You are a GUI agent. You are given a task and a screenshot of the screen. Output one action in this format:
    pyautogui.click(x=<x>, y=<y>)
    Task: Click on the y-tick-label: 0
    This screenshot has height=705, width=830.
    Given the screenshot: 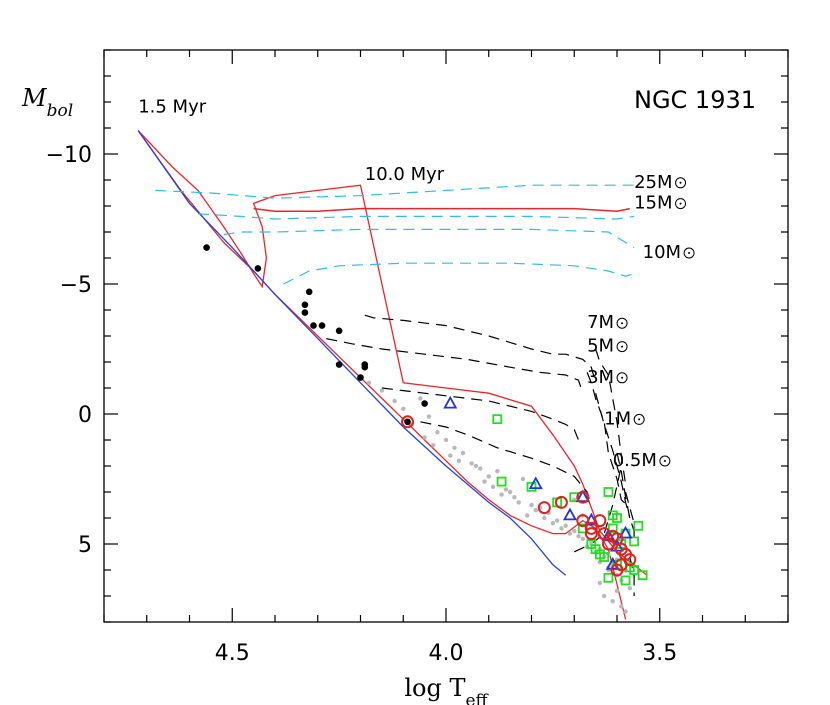 What is the action you would take?
    pyautogui.click(x=85, y=415)
    